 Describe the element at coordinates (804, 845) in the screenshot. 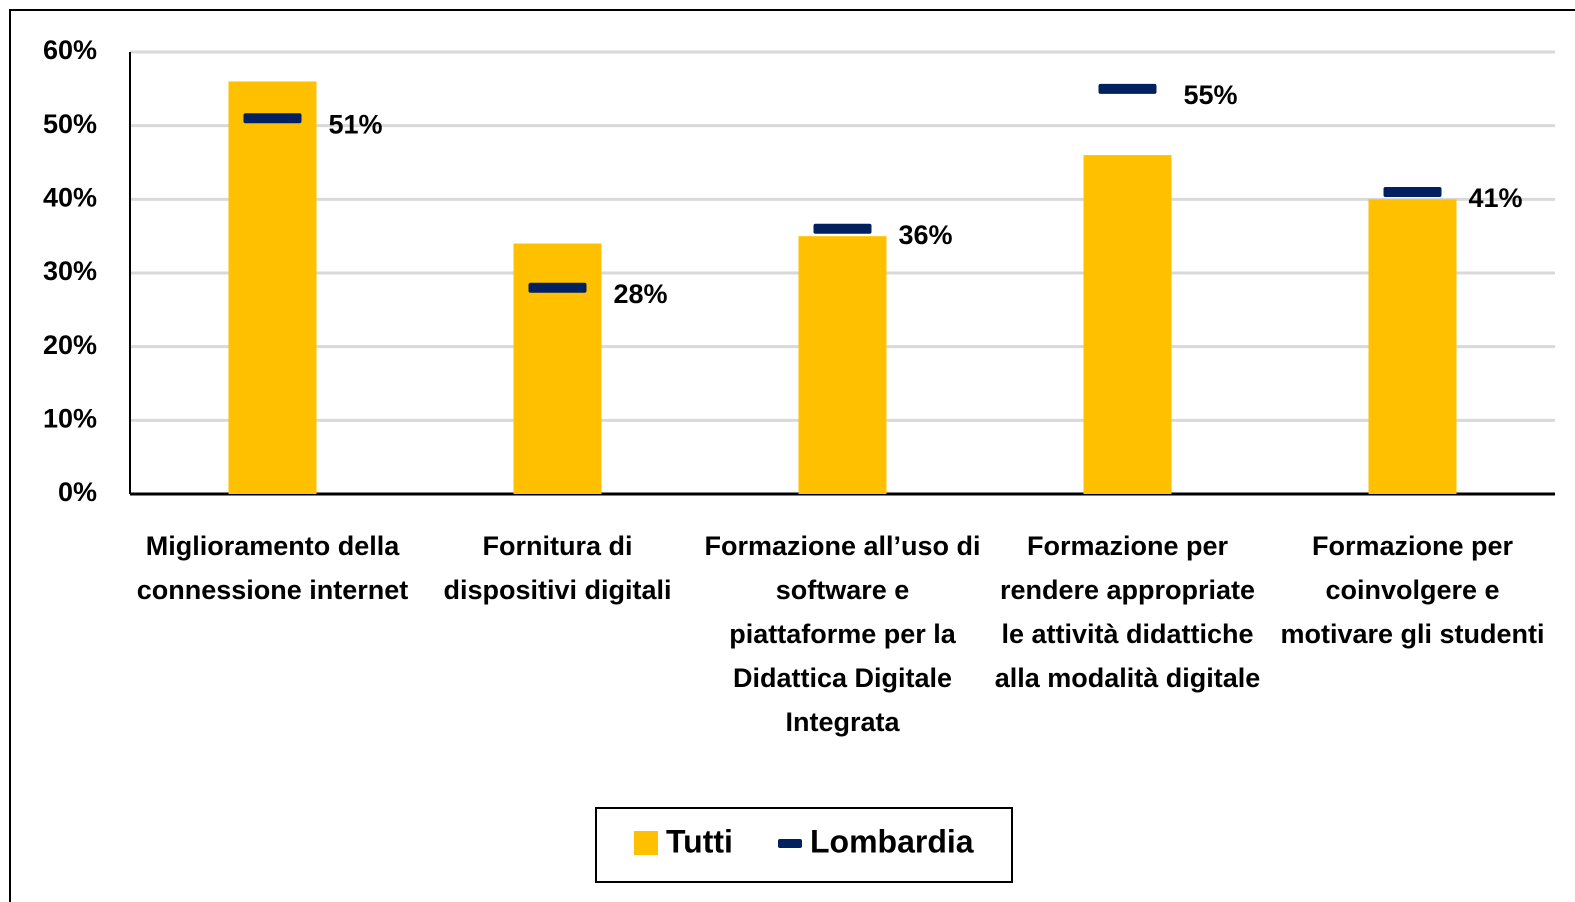

I see `legend-box` at that location.